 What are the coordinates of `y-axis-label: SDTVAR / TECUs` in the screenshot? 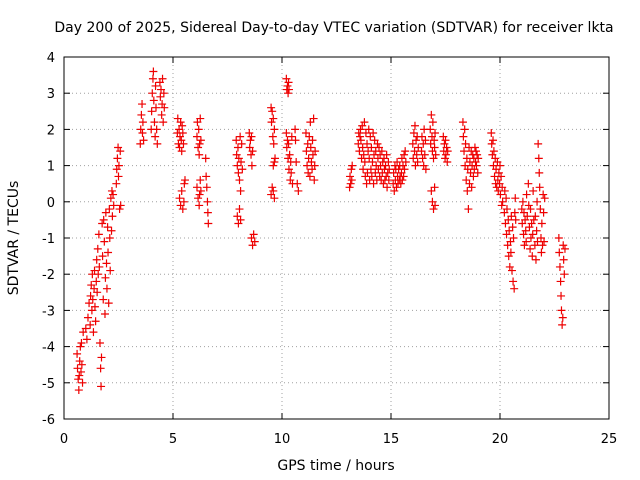 It's located at (14, 238).